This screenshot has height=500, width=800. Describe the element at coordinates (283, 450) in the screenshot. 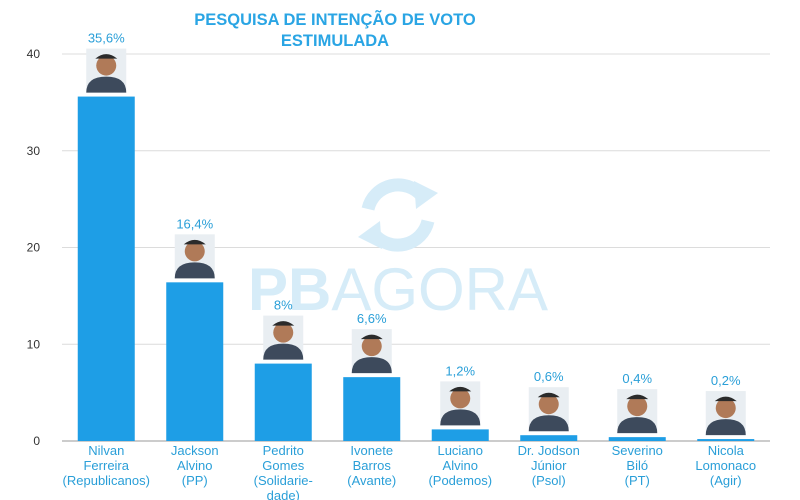

I see `category-label: Pedrito` at that location.